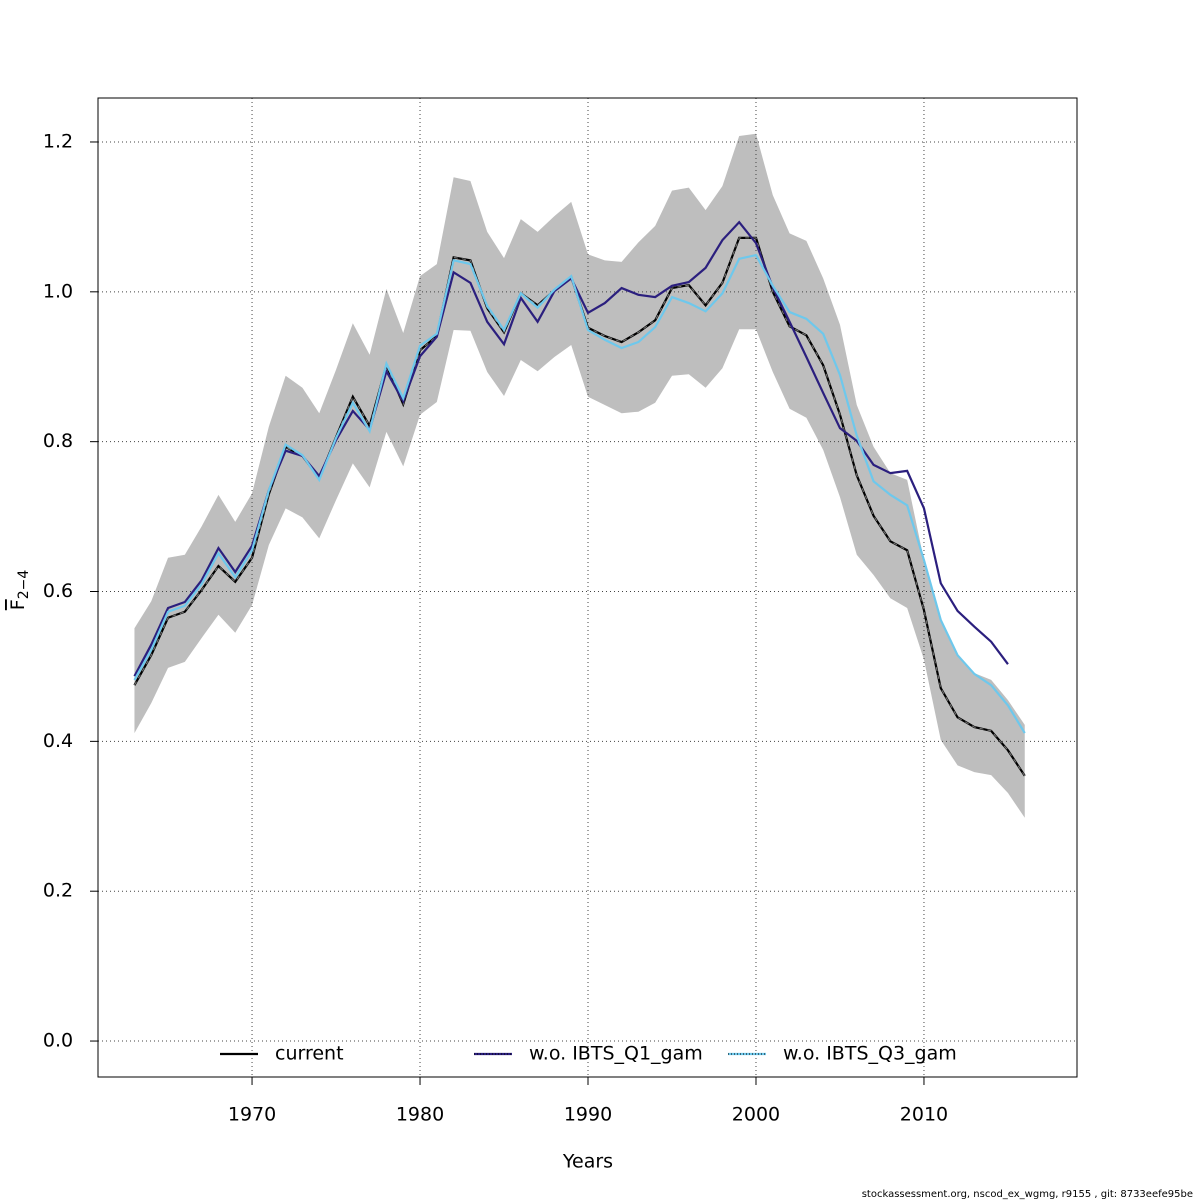  What do you see at coordinates (24, 585) in the screenshot?
I see `y-axis-label-sub: 2−4` at bounding box center [24, 585].